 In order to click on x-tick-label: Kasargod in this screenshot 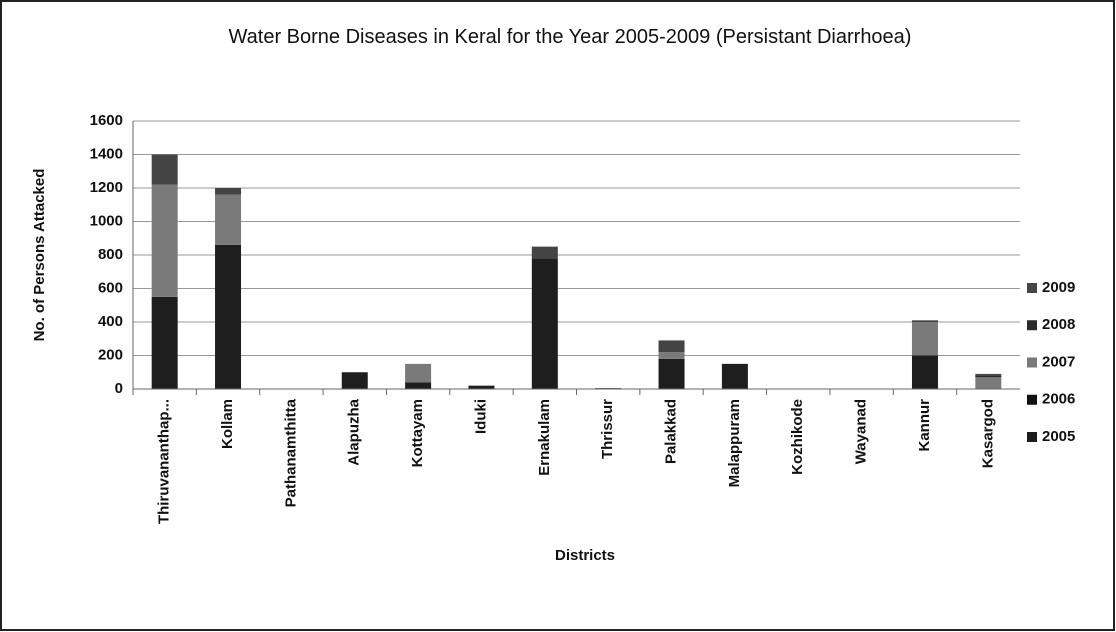, I will do `click(987, 433)`.